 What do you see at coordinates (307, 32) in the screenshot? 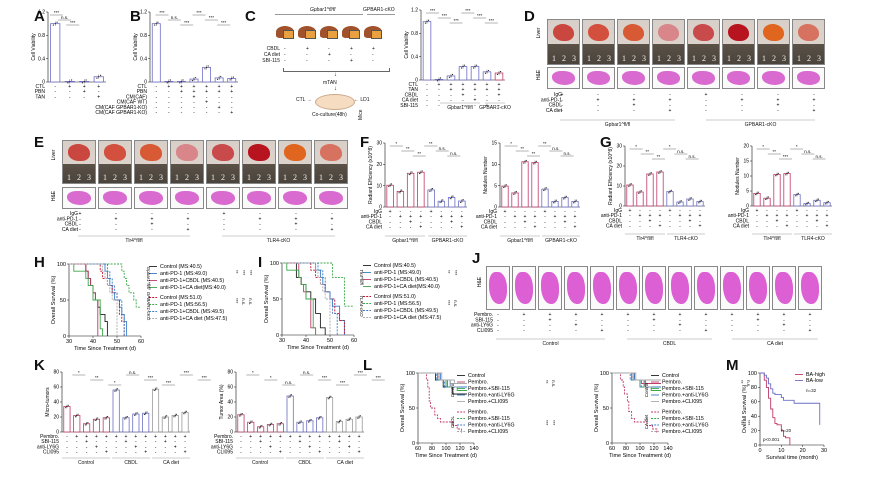
I see `mouse-liver-icon` at bounding box center [307, 32].